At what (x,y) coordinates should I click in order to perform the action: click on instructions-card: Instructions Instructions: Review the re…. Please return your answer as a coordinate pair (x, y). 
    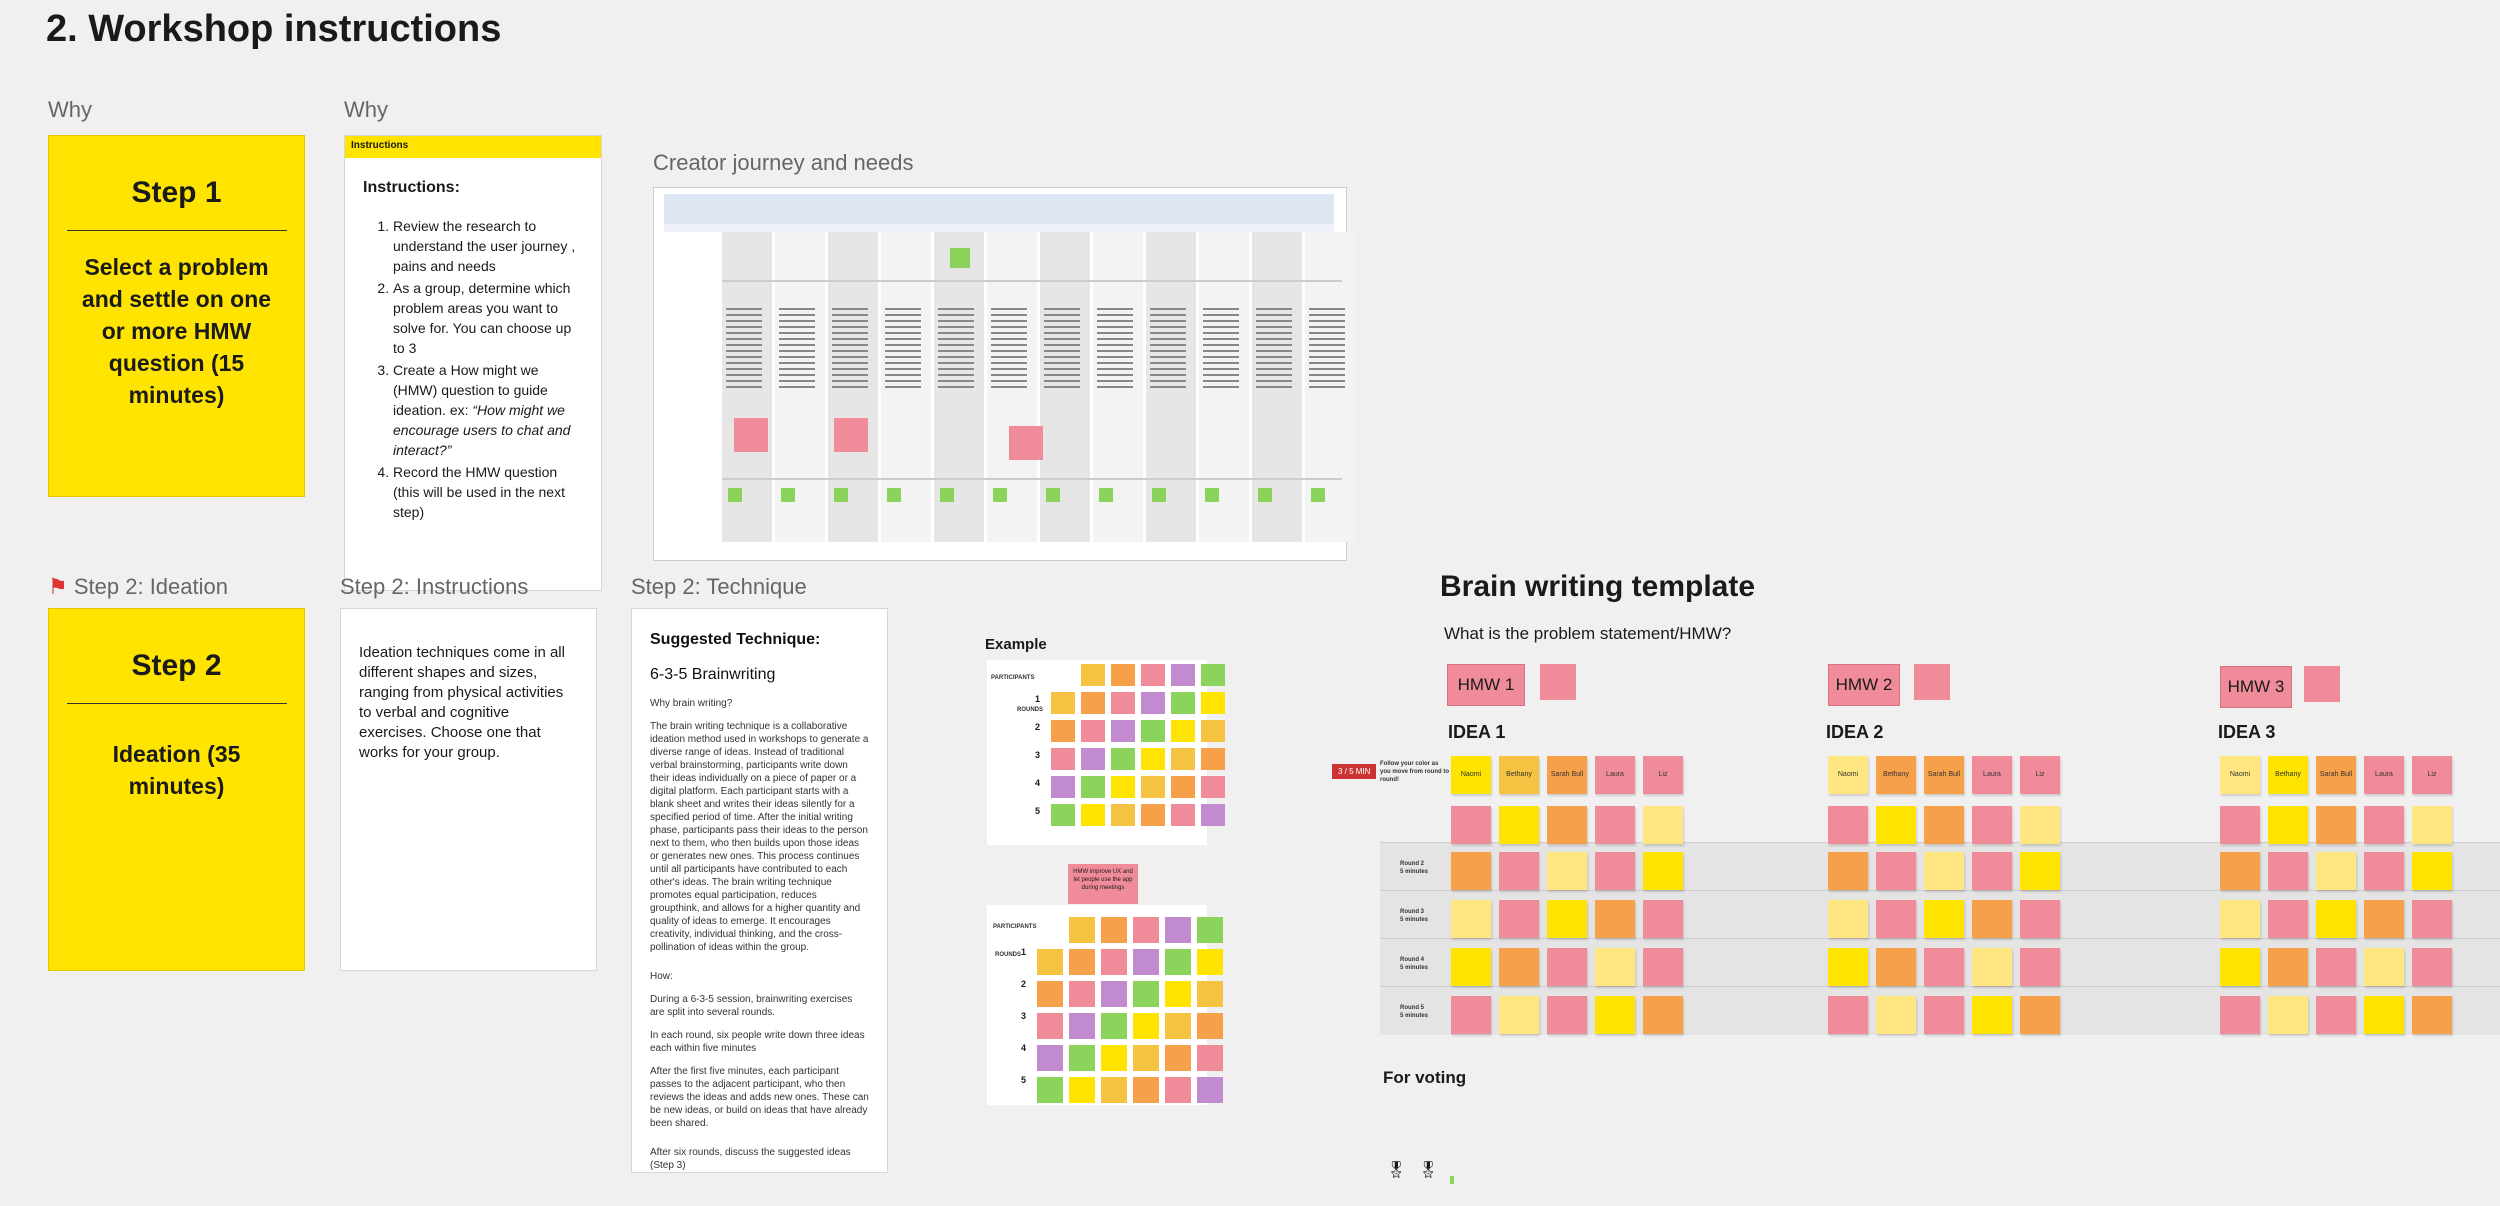
    Looking at the image, I should click on (473, 363).